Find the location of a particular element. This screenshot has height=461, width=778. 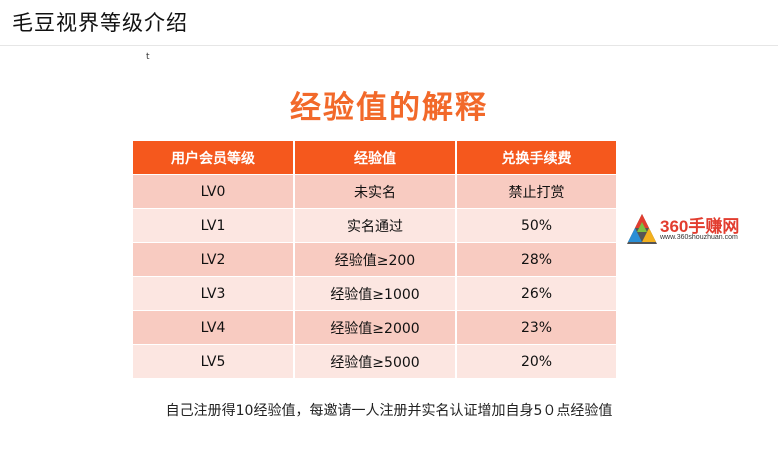

table-header-row: 用户会员等级 经验值 兑换手续费 is located at coordinates (374, 158).